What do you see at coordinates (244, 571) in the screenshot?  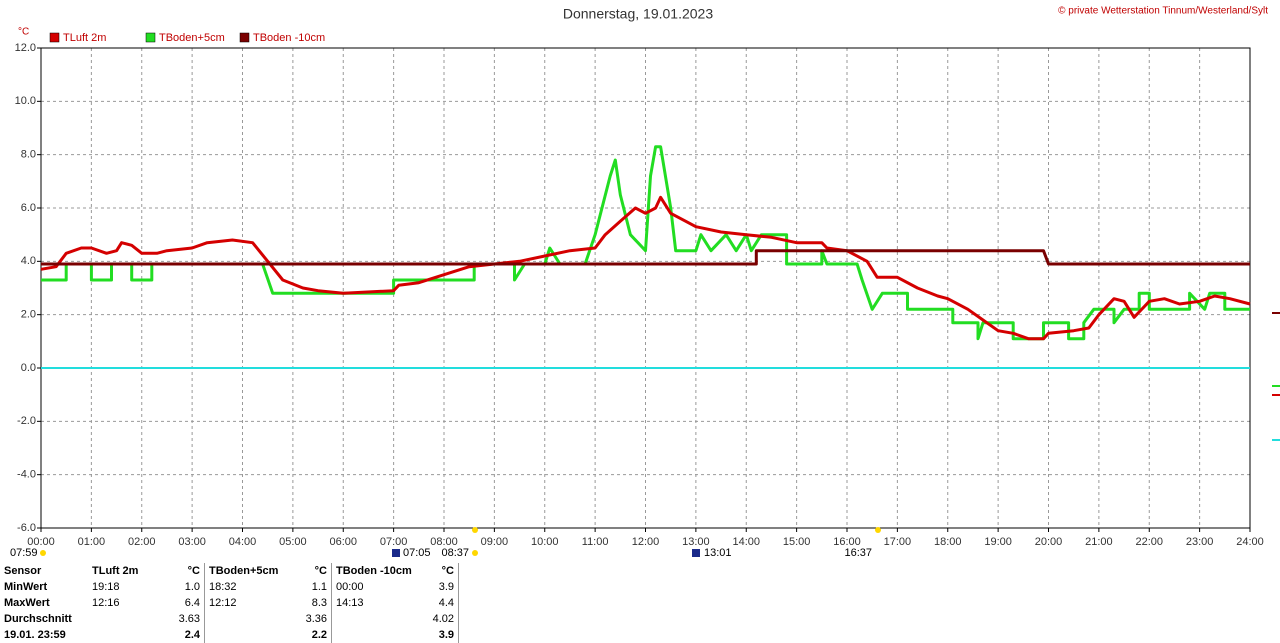 I see `table-cell: TBoden+5cm` at bounding box center [244, 571].